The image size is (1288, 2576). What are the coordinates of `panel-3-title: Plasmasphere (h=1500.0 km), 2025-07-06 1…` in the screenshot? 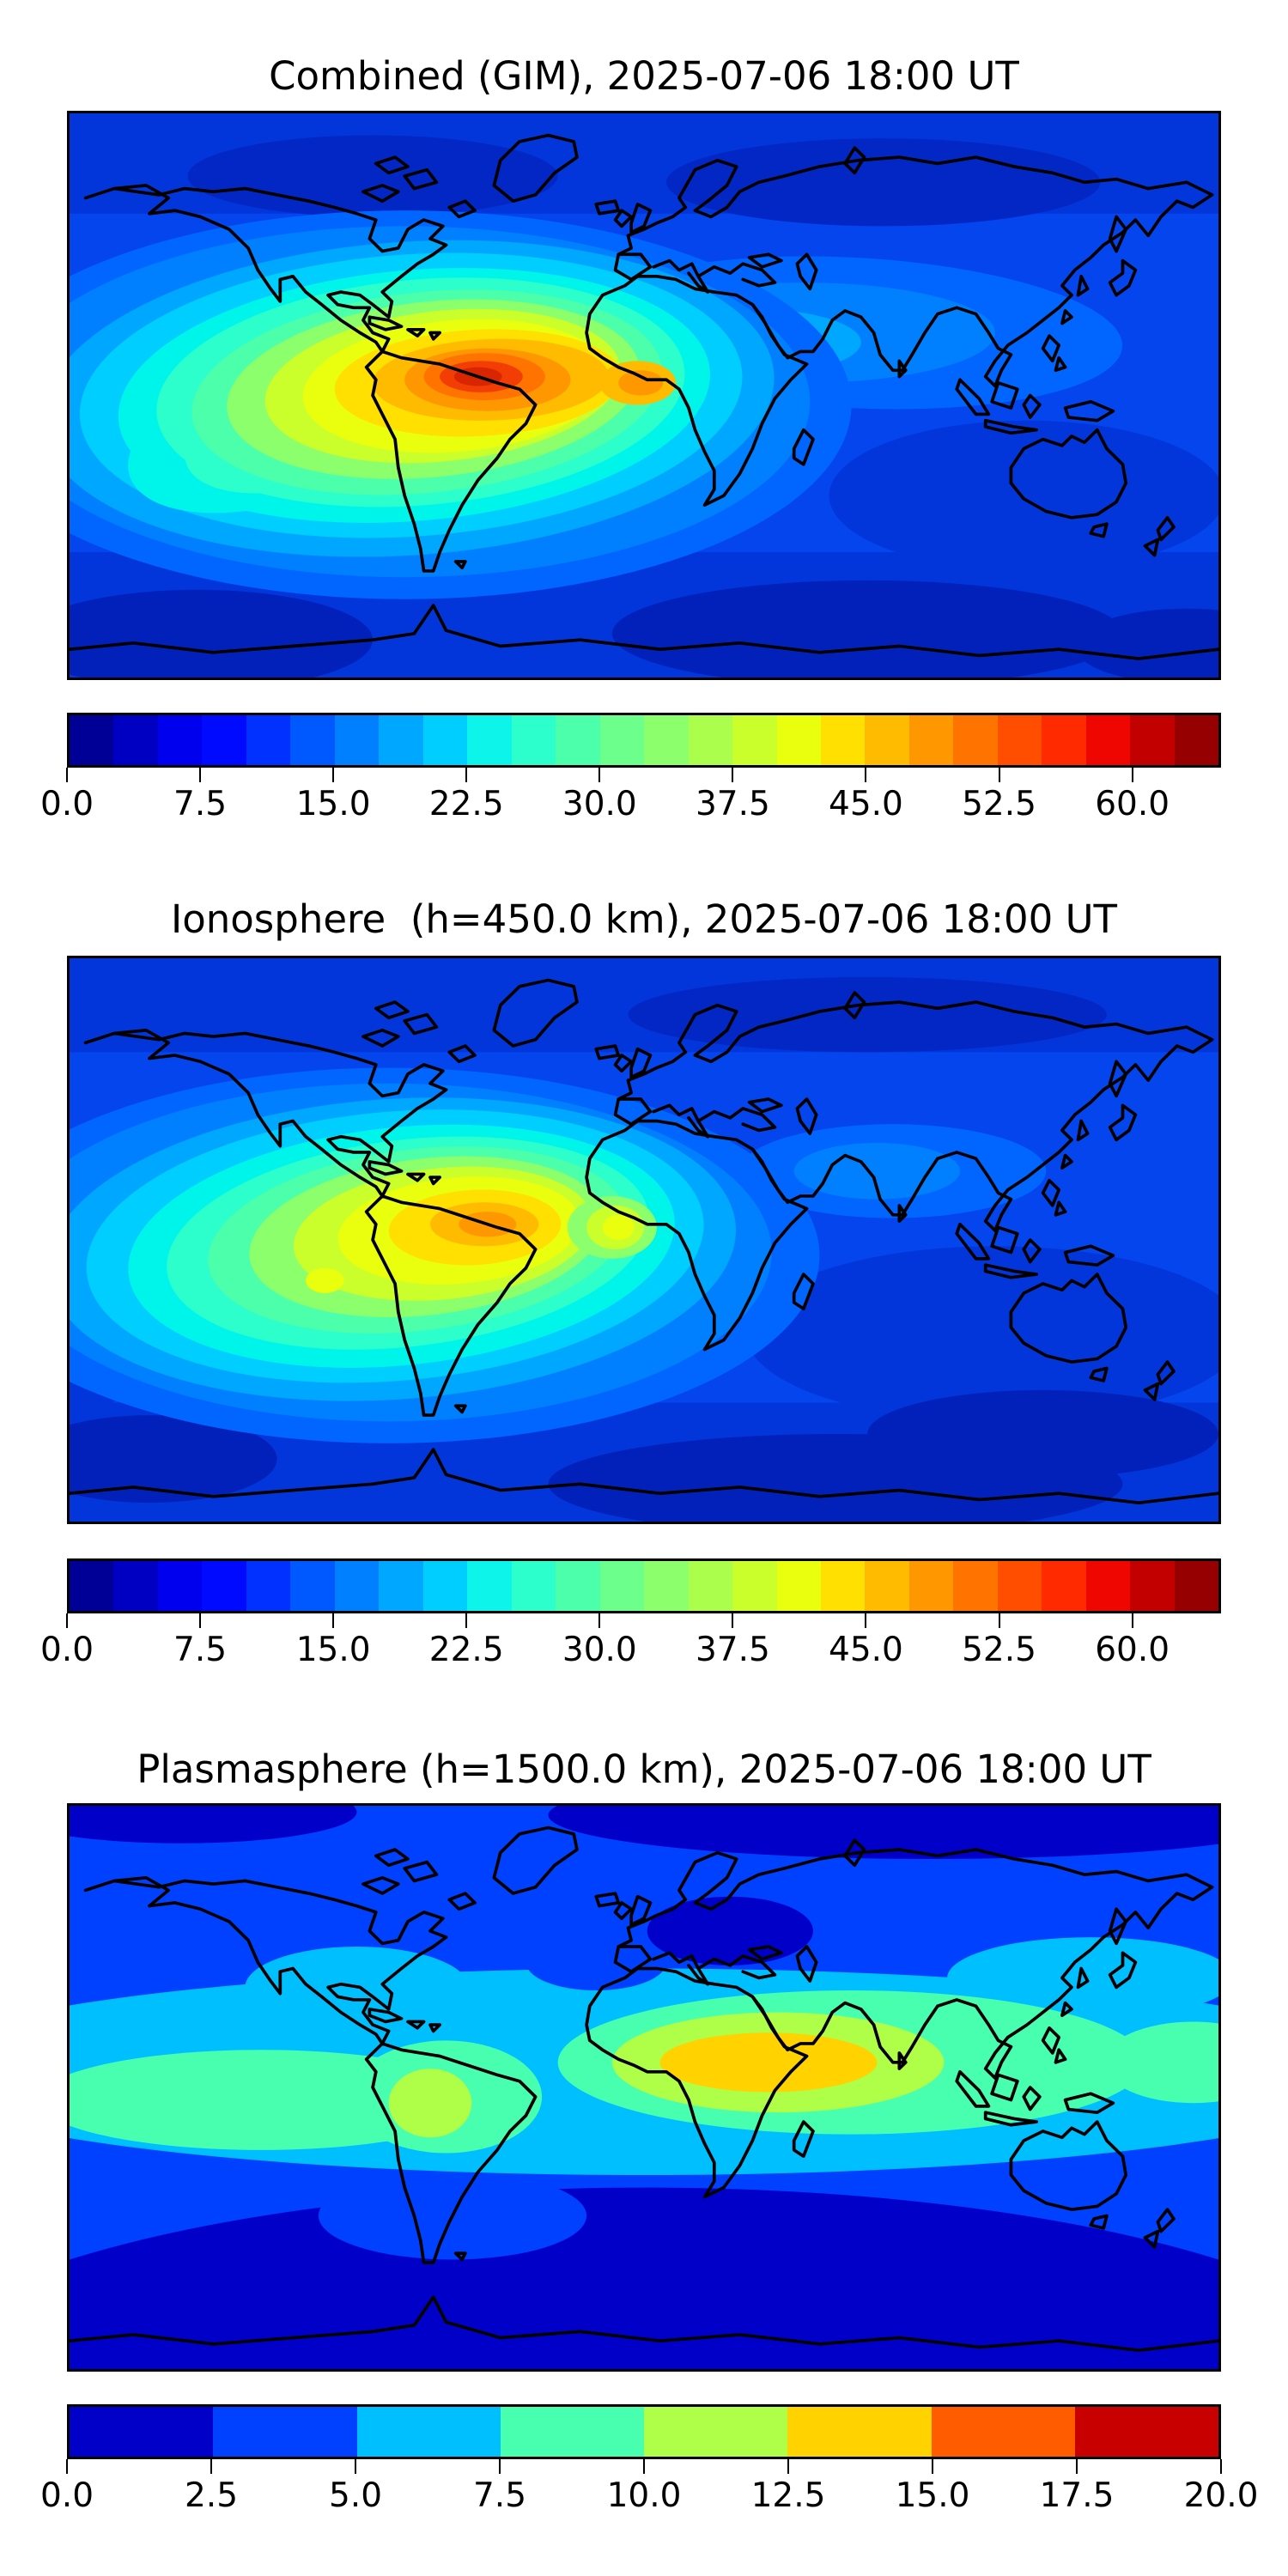 It's located at (644, 1770).